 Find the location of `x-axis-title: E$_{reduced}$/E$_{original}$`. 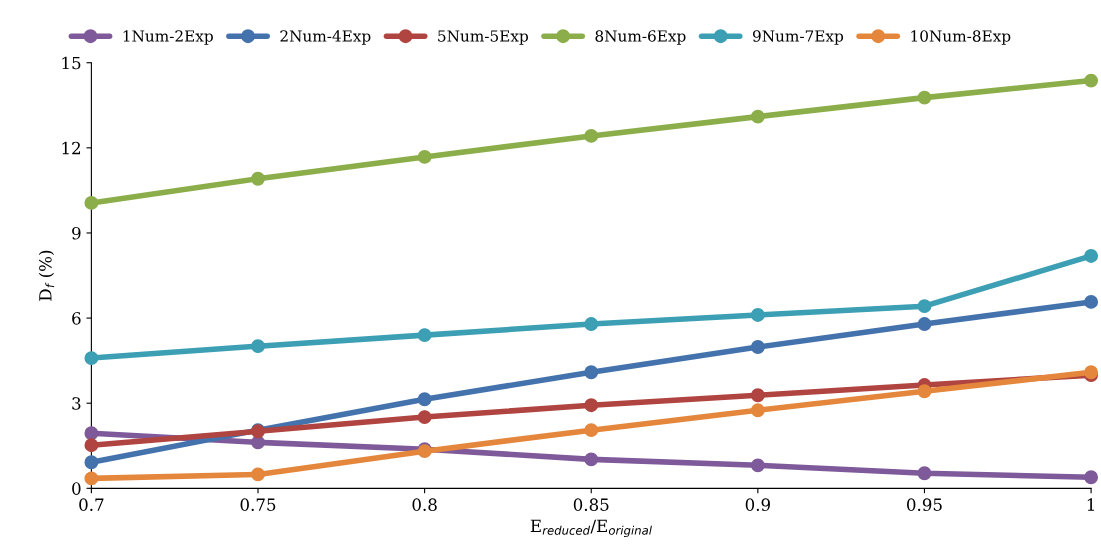

x-axis-title: E$_{reduced}$/E$_{original}$ is located at coordinates (591, 528).